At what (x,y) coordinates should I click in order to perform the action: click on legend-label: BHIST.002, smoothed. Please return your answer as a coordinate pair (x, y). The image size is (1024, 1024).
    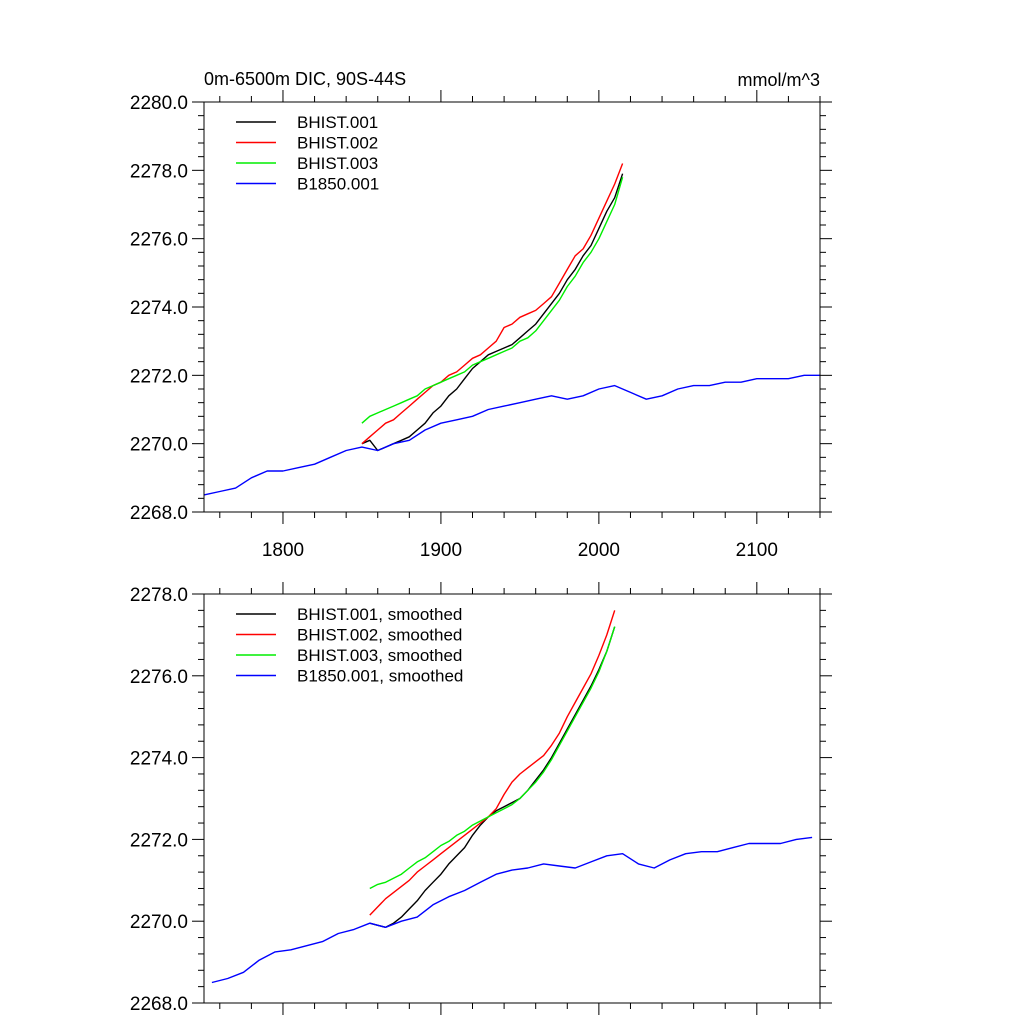
    Looking at the image, I should click on (379, 635).